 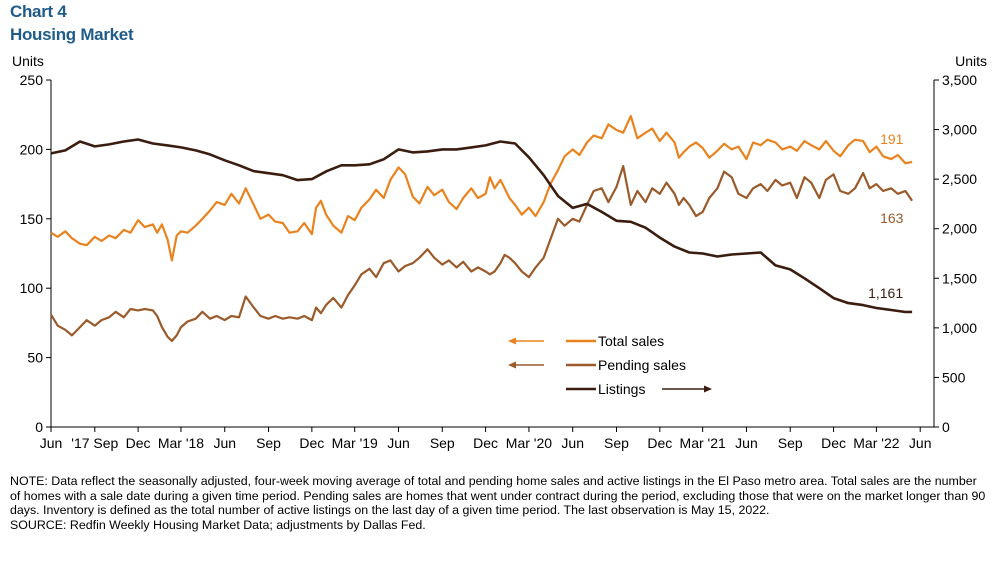 What do you see at coordinates (32, 80) in the screenshot?
I see `left-tick-label: 250` at bounding box center [32, 80].